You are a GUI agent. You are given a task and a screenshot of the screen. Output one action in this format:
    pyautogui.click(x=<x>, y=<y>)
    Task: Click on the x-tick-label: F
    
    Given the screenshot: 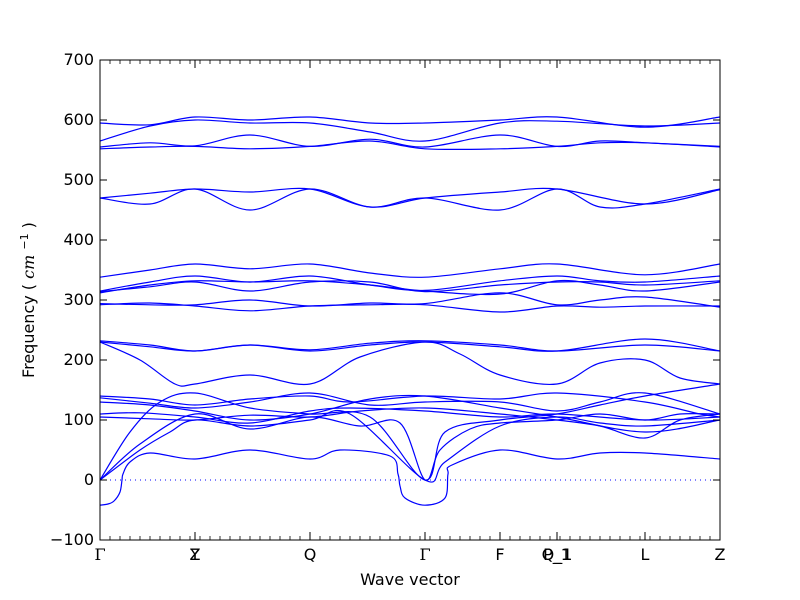 What is the action you would take?
    pyautogui.click(x=499, y=554)
    